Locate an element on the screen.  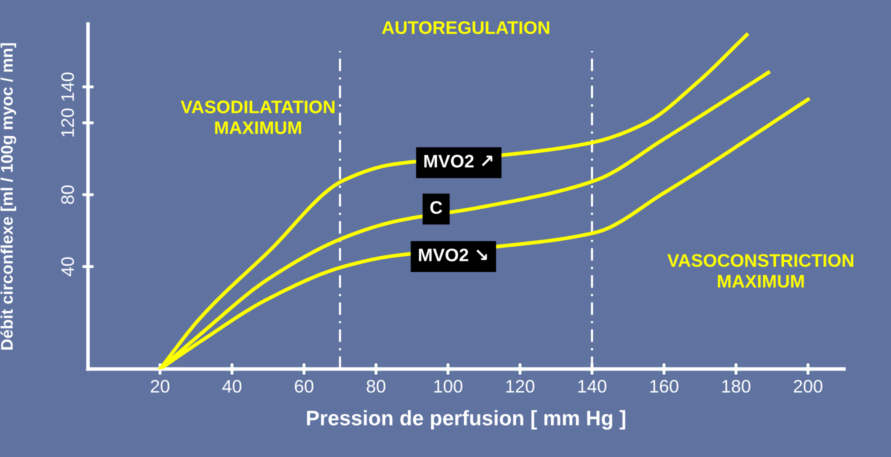
x-tick-label: 120 is located at coordinates (520, 386).